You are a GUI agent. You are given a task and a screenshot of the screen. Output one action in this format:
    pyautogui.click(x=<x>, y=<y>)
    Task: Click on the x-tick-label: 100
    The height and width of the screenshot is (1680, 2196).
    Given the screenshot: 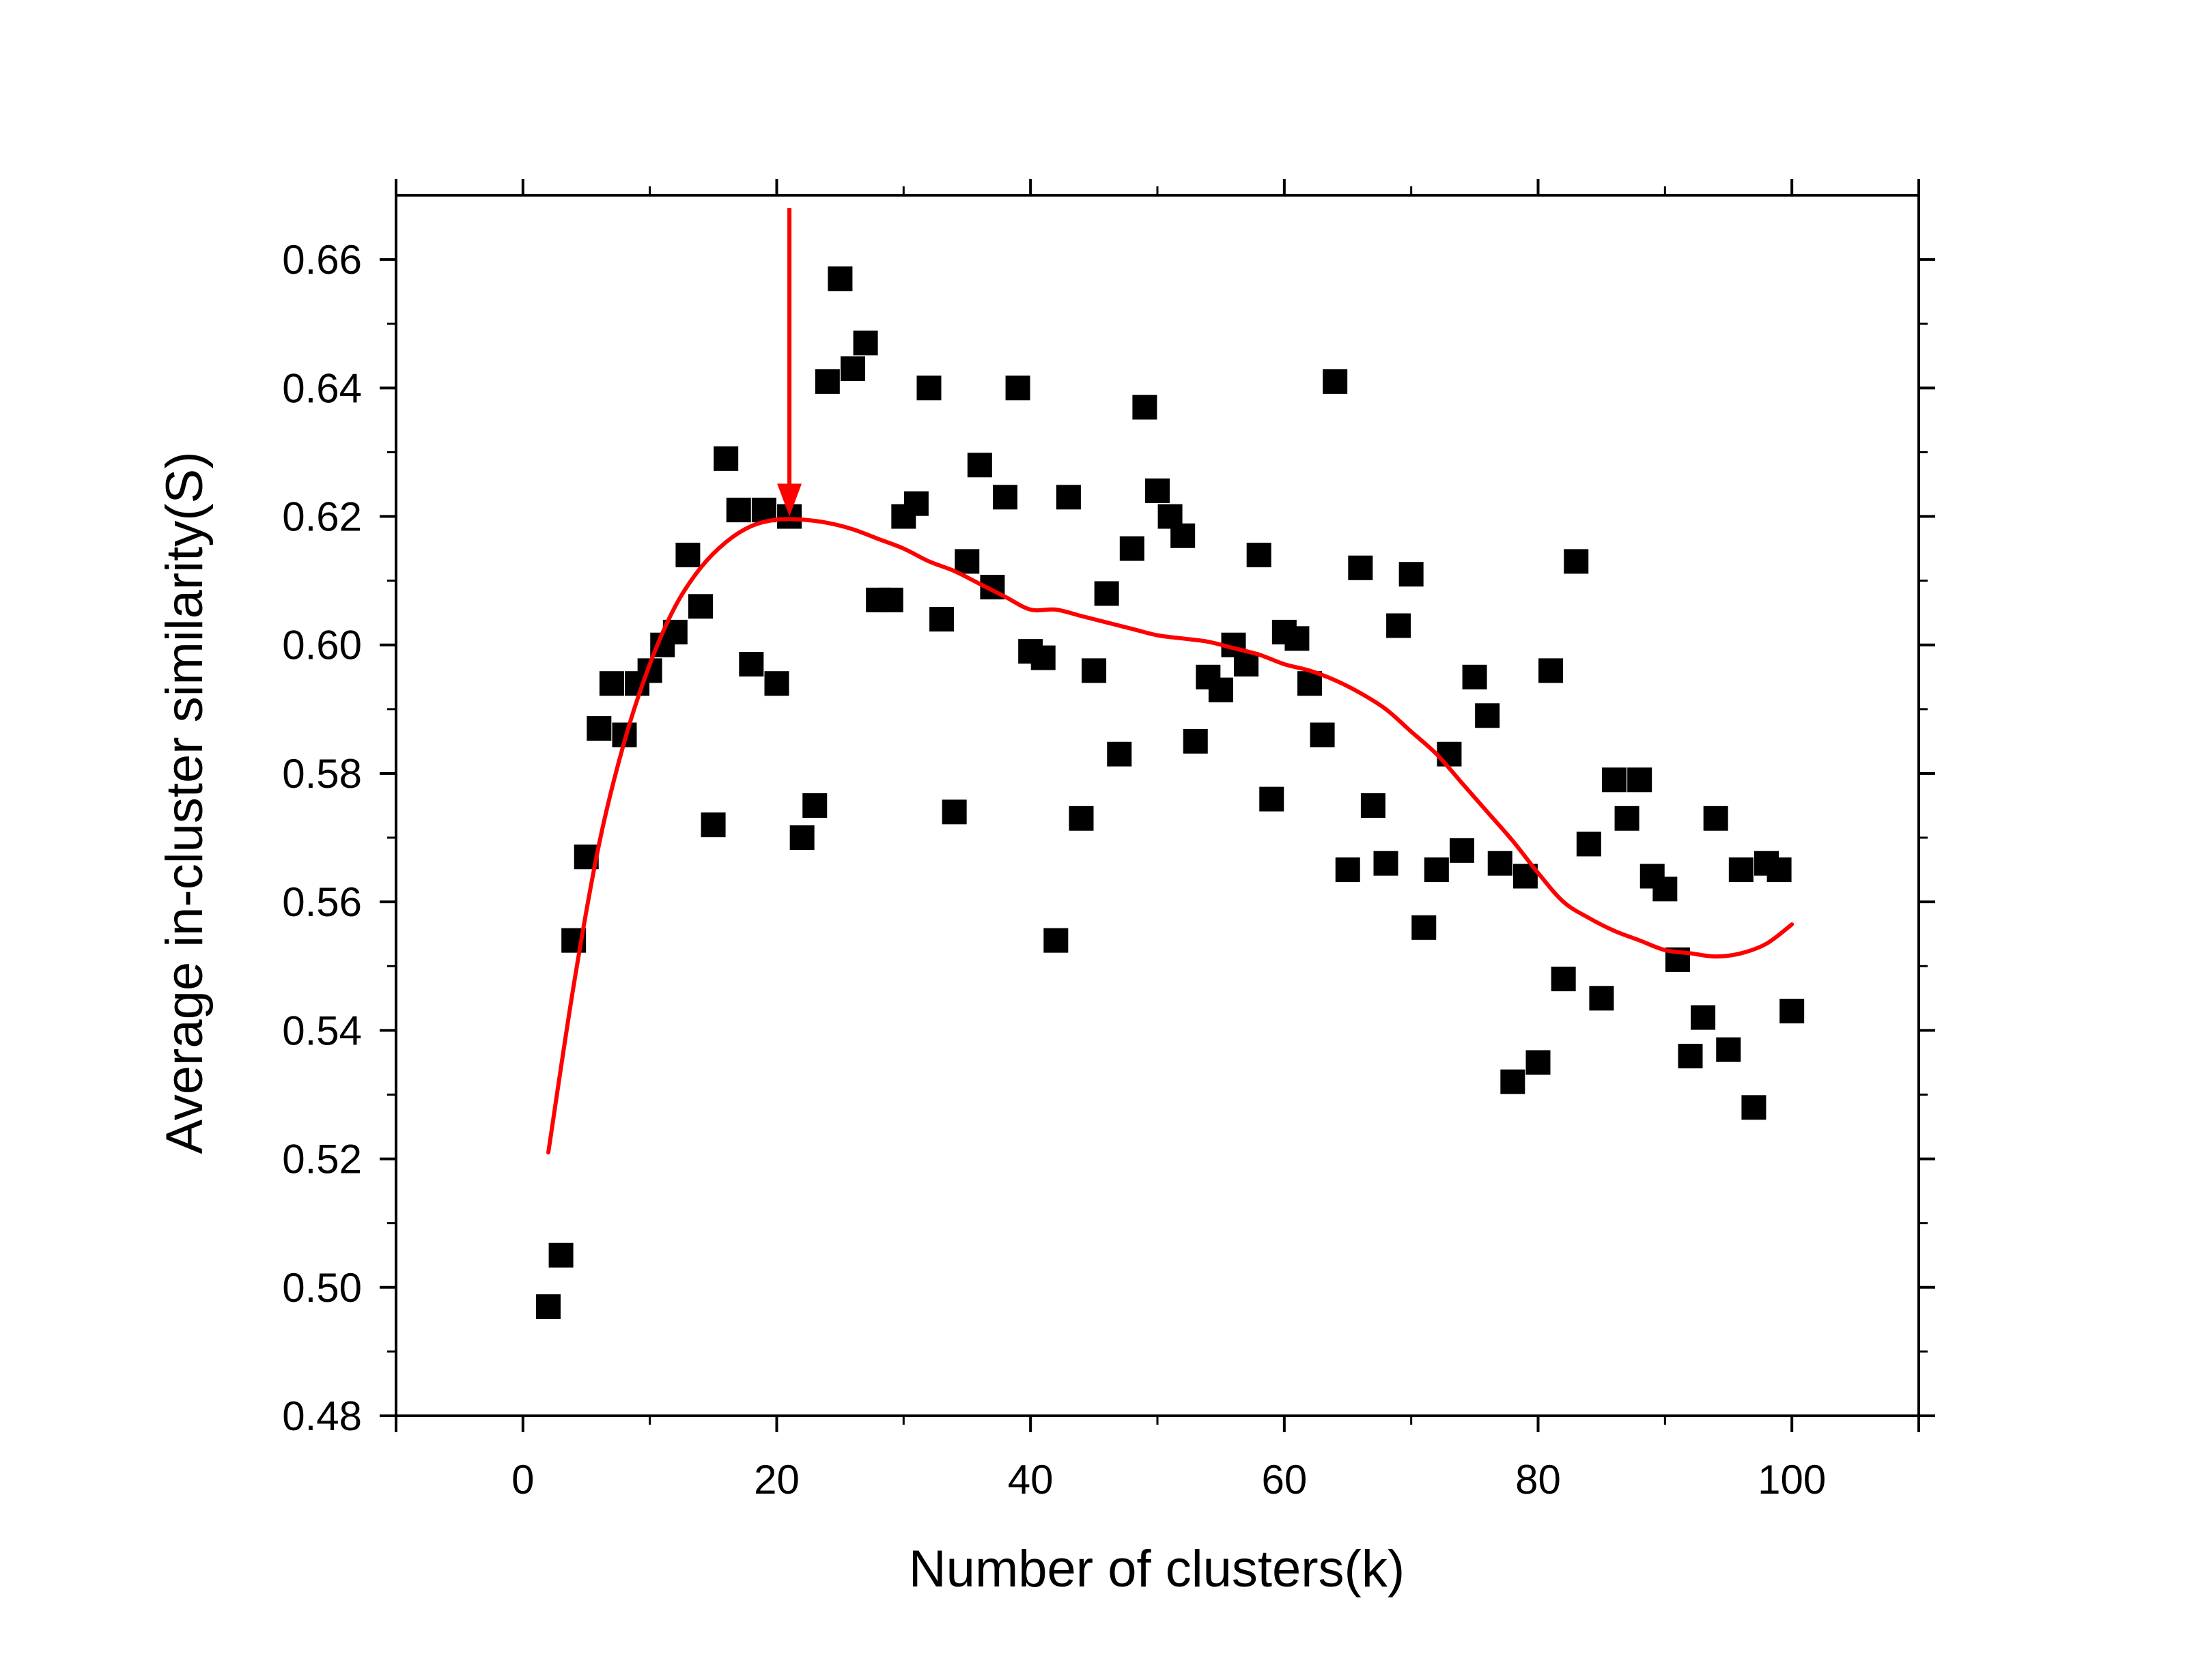 What is the action you would take?
    pyautogui.click(x=1792, y=1480)
    